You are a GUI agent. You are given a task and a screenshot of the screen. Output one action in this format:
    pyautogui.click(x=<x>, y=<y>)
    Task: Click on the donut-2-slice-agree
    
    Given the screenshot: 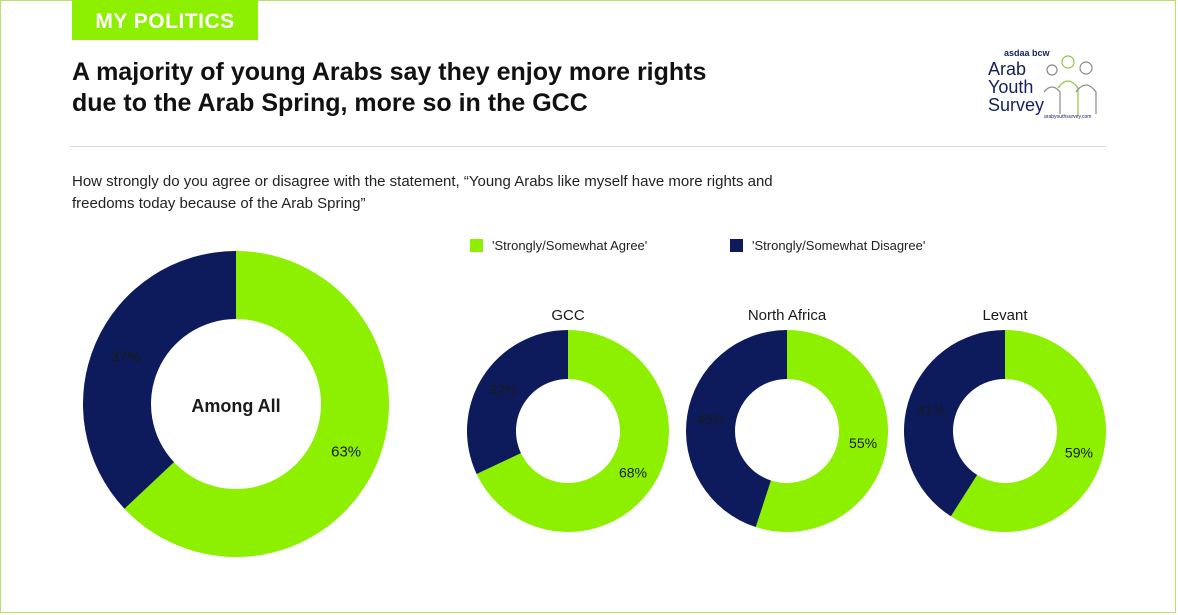 What is the action you would take?
    pyautogui.click(x=821, y=431)
    